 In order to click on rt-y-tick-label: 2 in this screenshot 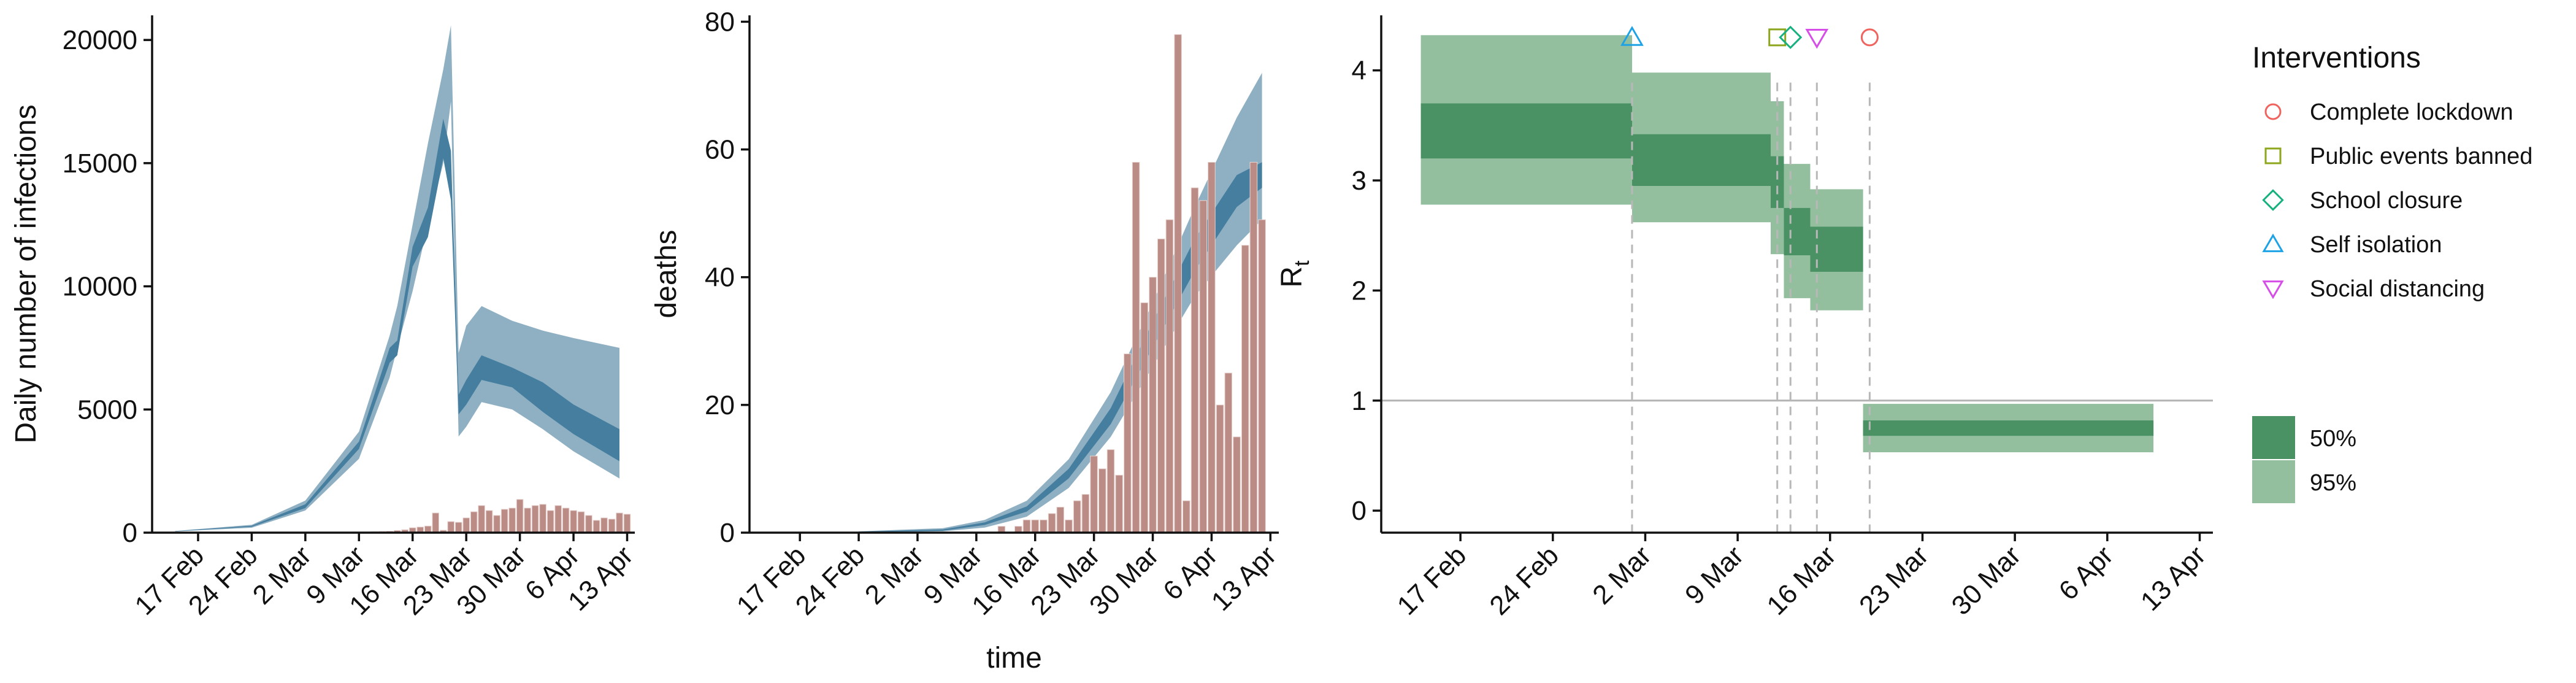, I will do `click(1359, 291)`.